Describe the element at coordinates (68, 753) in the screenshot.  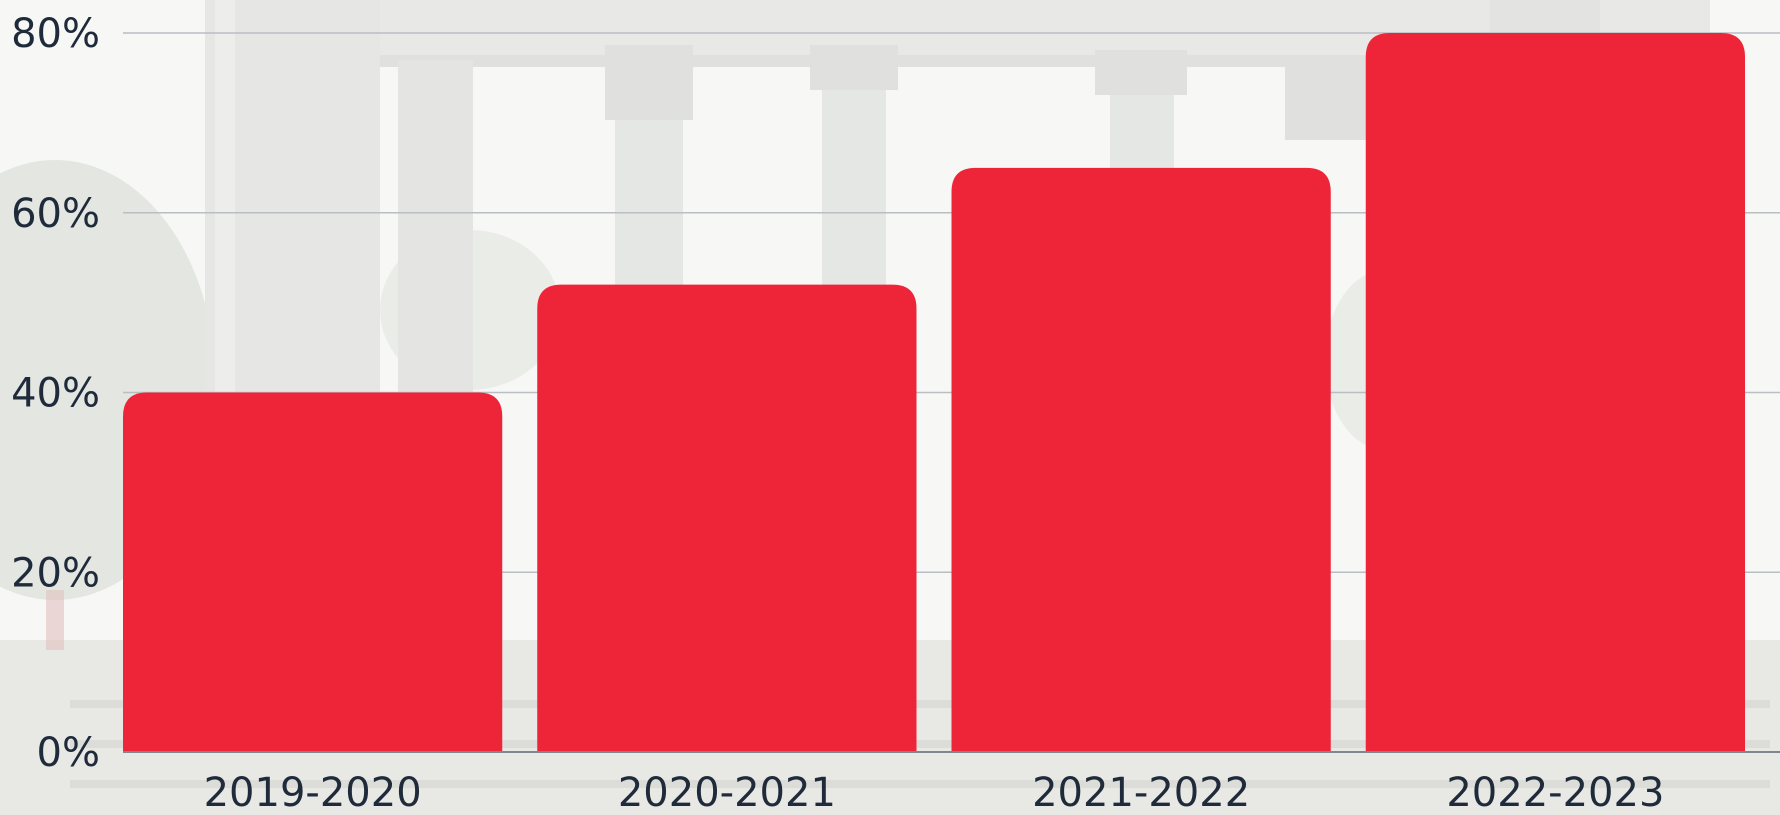
I see `y-tick-label: 0%` at that location.